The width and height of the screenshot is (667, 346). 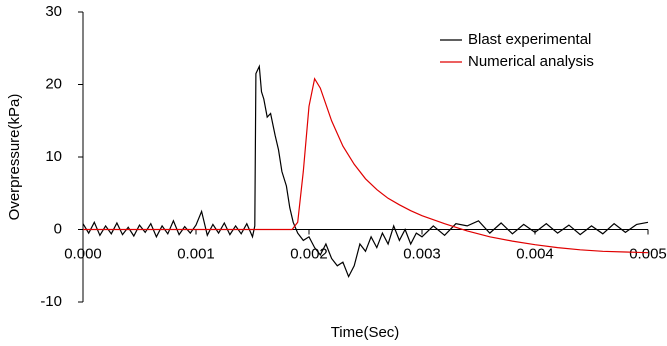 What do you see at coordinates (58, 228) in the screenshot?
I see `y-tick-label: 0` at bounding box center [58, 228].